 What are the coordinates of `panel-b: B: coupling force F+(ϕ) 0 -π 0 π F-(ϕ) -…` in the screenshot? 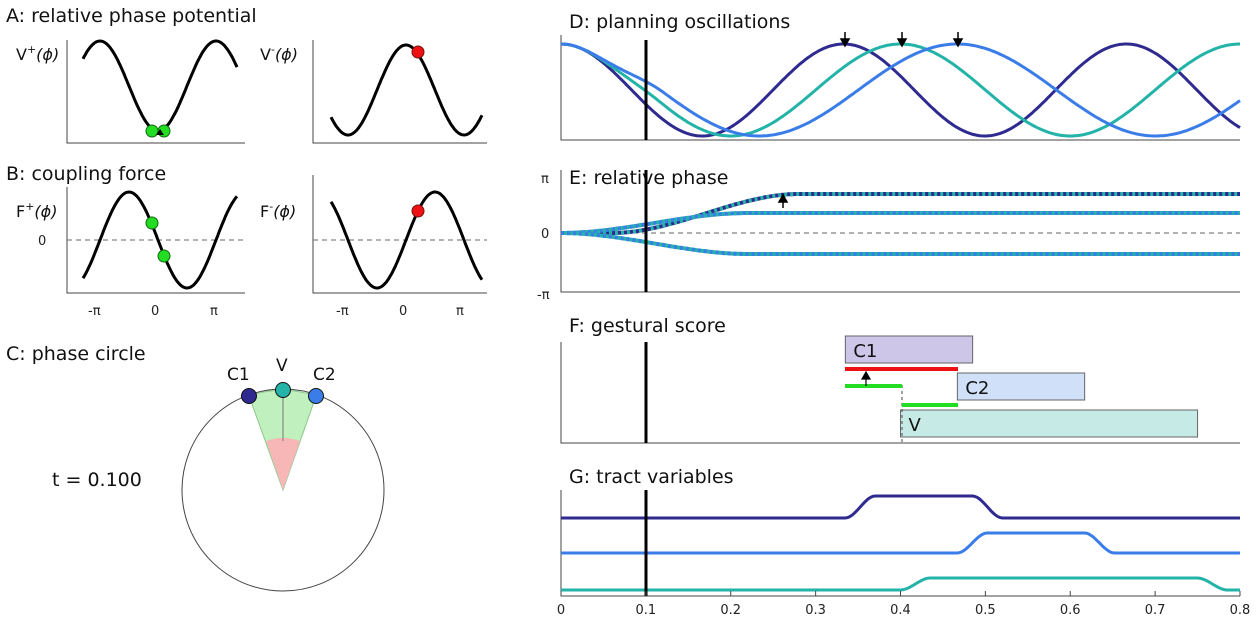 It's located at (246, 241).